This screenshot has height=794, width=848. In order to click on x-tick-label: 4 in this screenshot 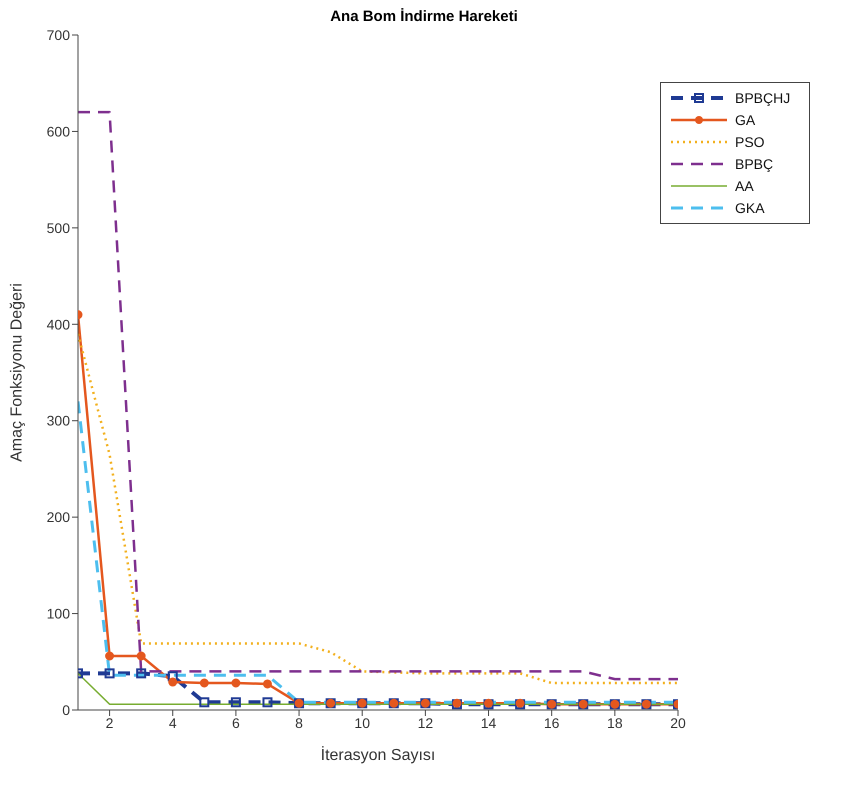, I will do `click(172, 722)`.